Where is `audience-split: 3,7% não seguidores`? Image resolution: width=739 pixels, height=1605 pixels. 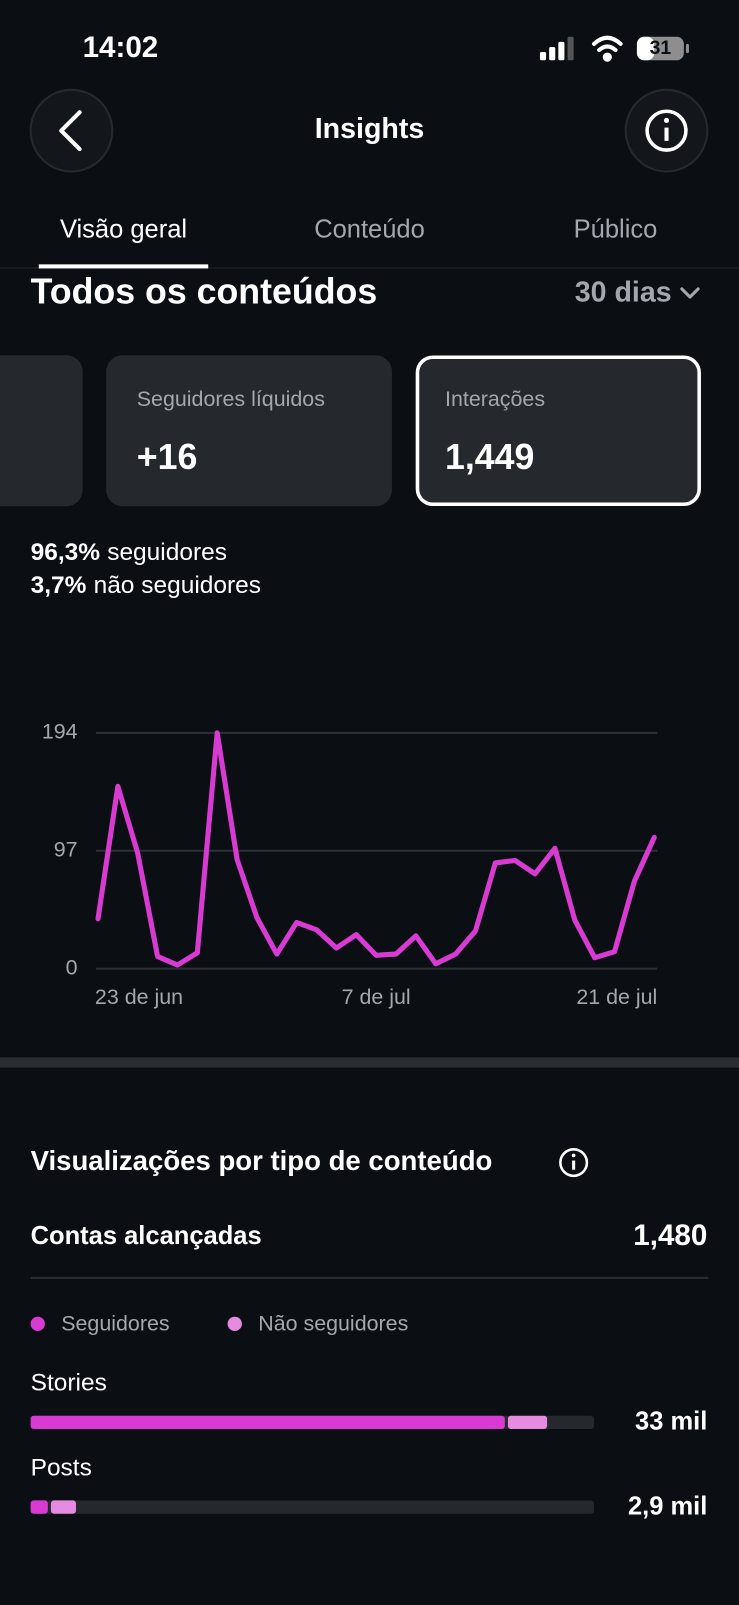
audience-split: 3,7% não seguidores is located at coordinates (146, 585).